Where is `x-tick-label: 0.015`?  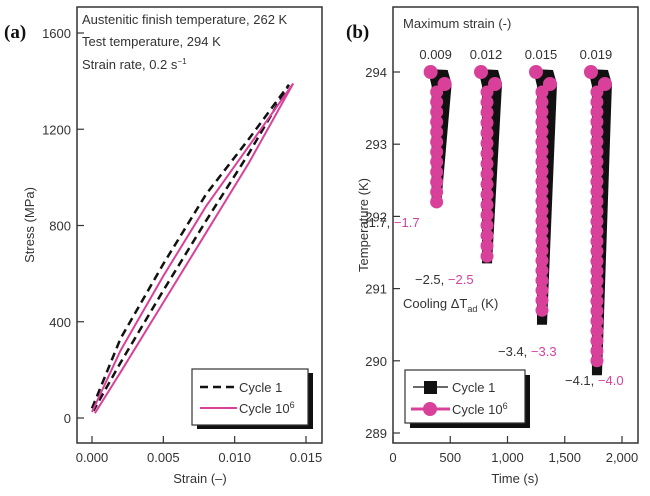
x-tick-label: 0.015 is located at coordinates (306, 457).